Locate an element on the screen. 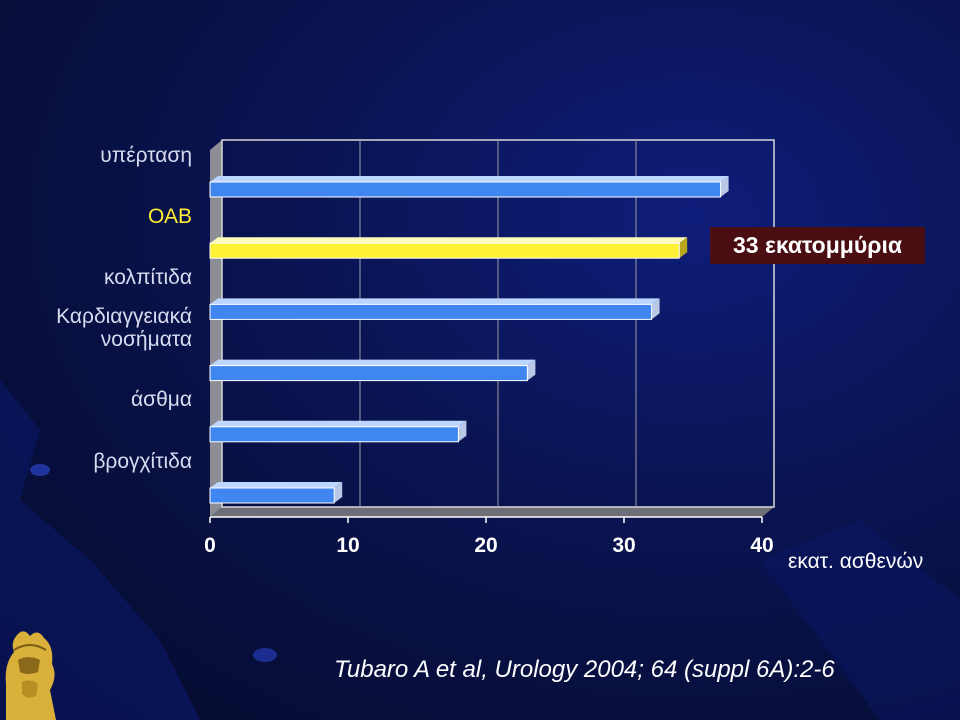  x-tick-label: 30 is located at coordinates (623, 545).